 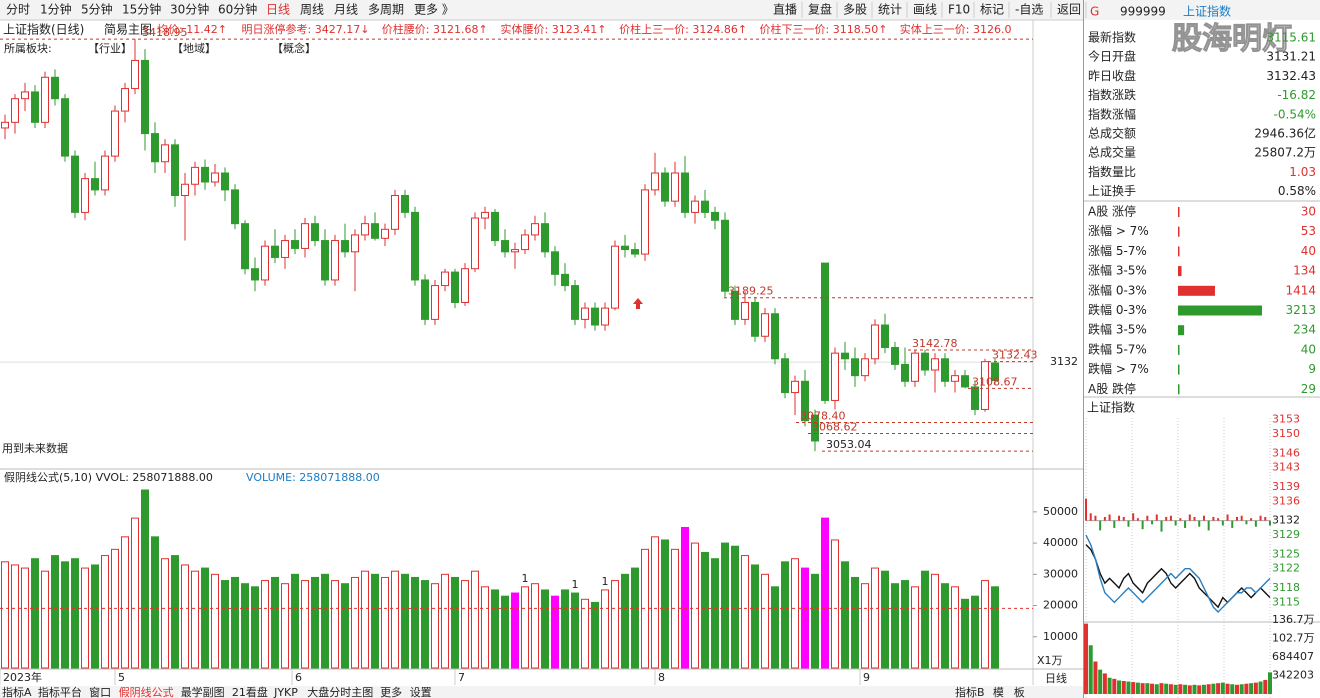 I want to click on y-tick-label: 3150, so click(x=1286, y=433).